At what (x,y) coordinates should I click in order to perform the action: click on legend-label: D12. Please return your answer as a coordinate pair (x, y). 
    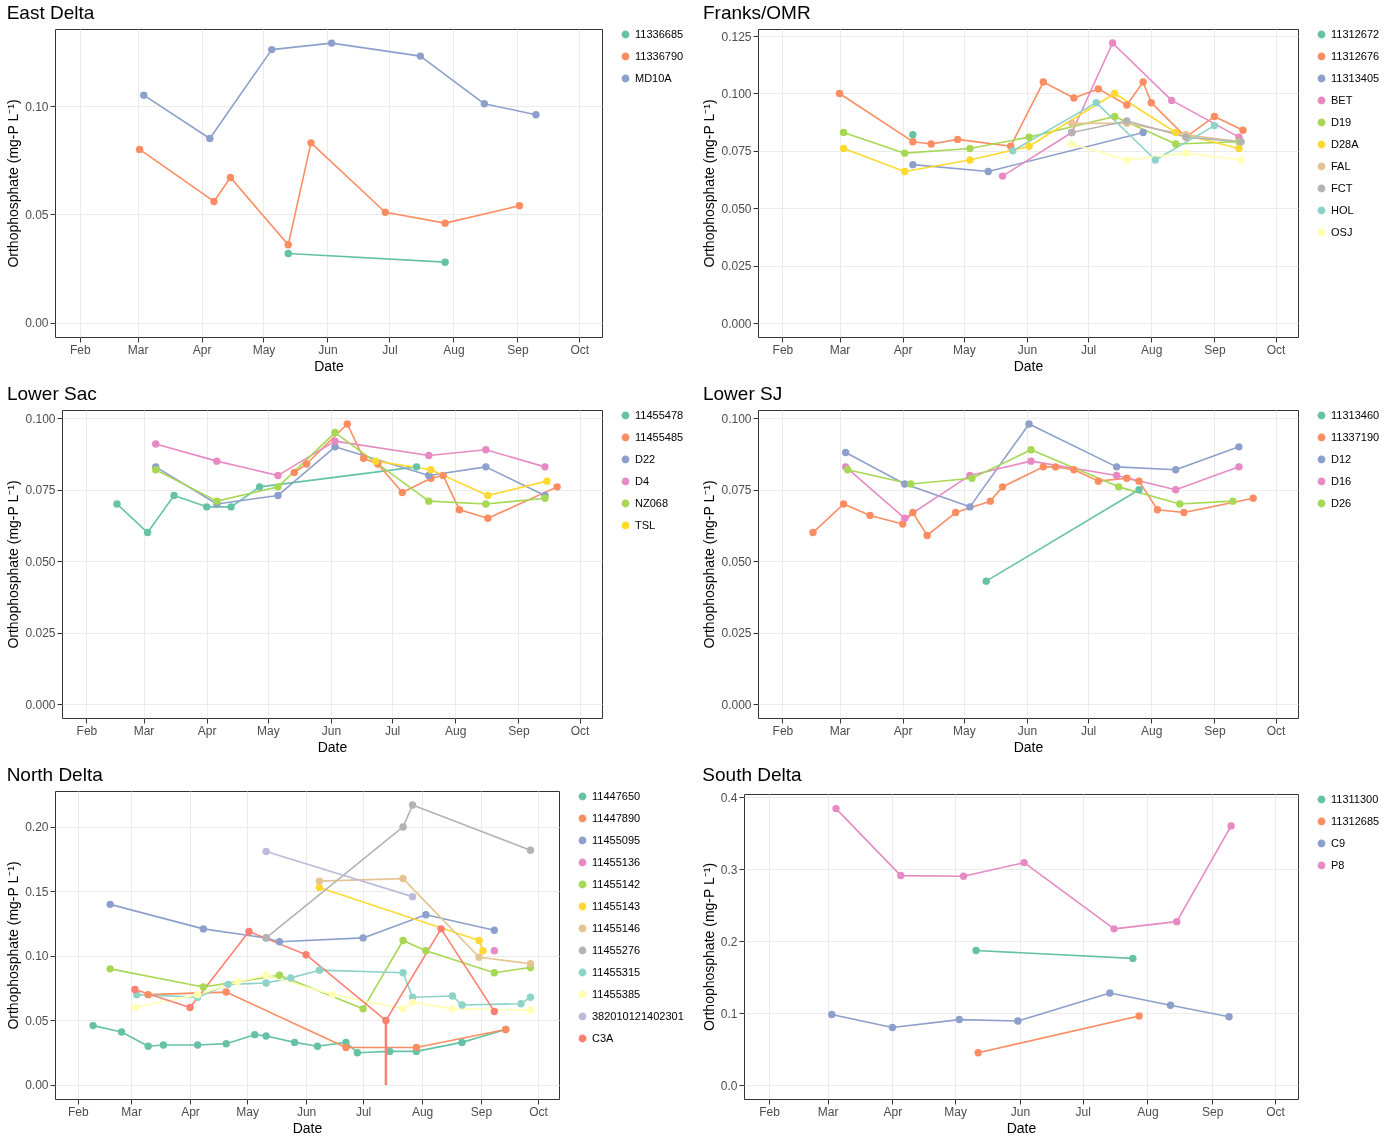
    Looking at the image, I should click on (1341, 458).